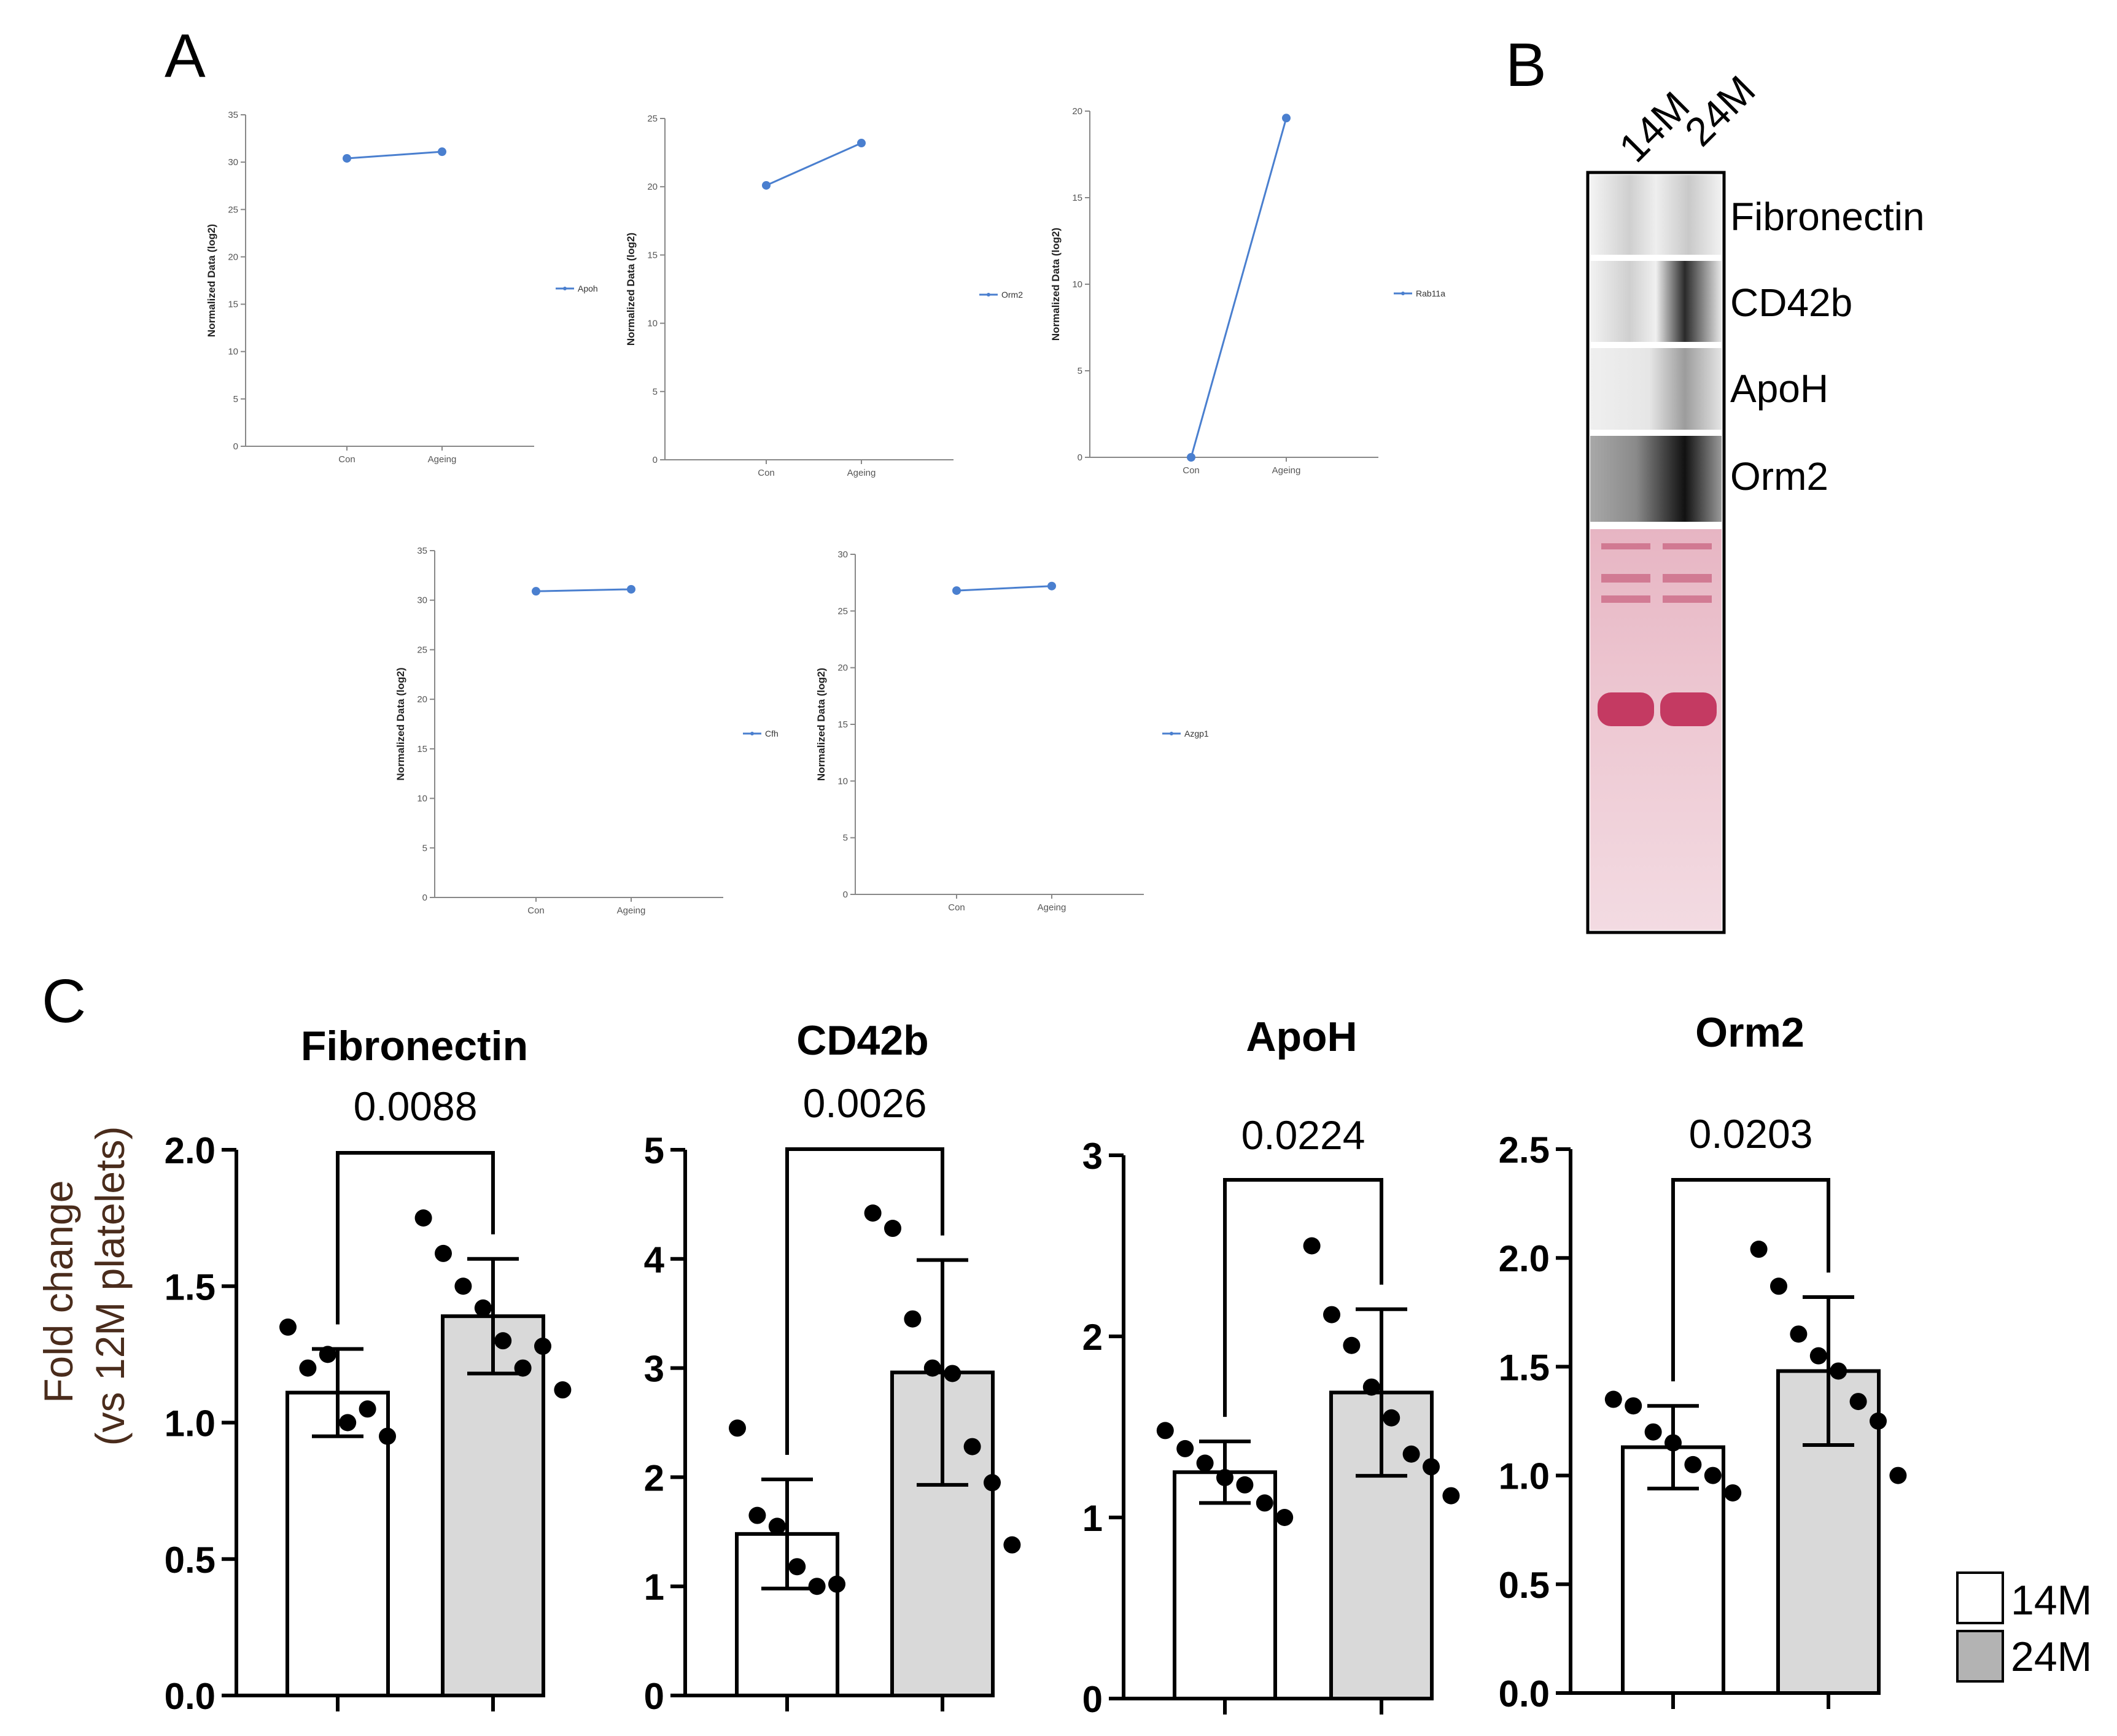 This screenshot has width=2117, height=1736. What do you see at coordinates (1750, 1032) in the screenshot?
I see `c-orm2-title: Orm2` at bounding box center [1750, 1032].